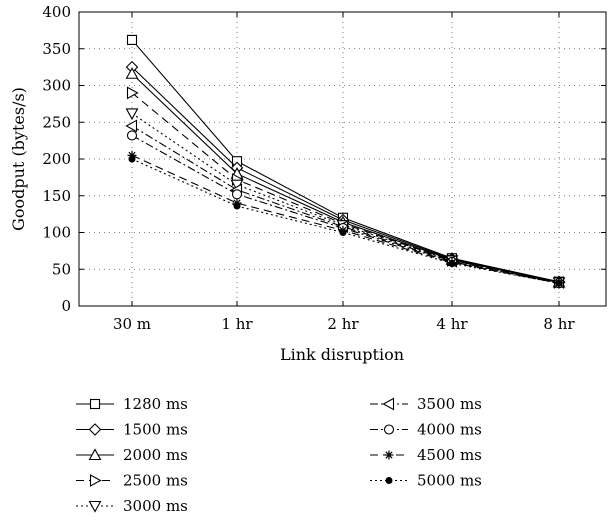 The image size is (611, 520). Describe the element at coordinates (132, 324) in the screenshot. I see `x-tick-label: 30 m` at that location.